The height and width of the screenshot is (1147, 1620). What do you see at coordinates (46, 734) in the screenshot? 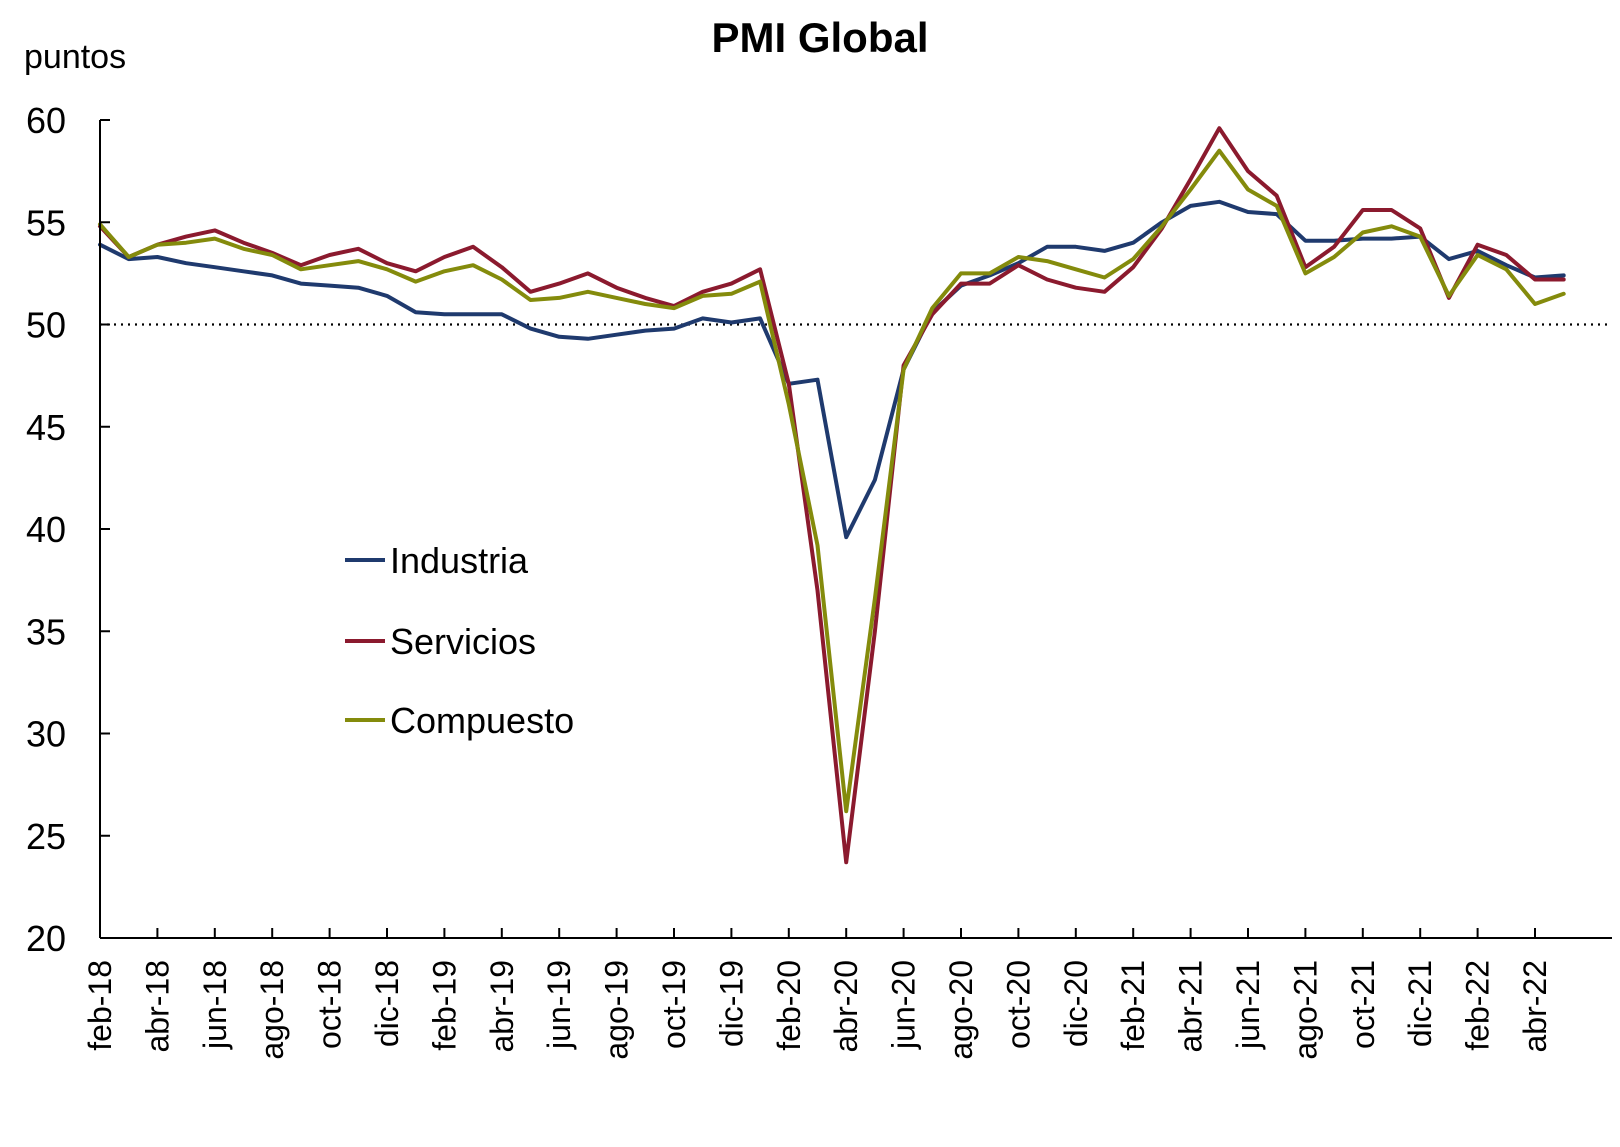
I see `y-tick-label: 30` at bounding box center [46, 734].